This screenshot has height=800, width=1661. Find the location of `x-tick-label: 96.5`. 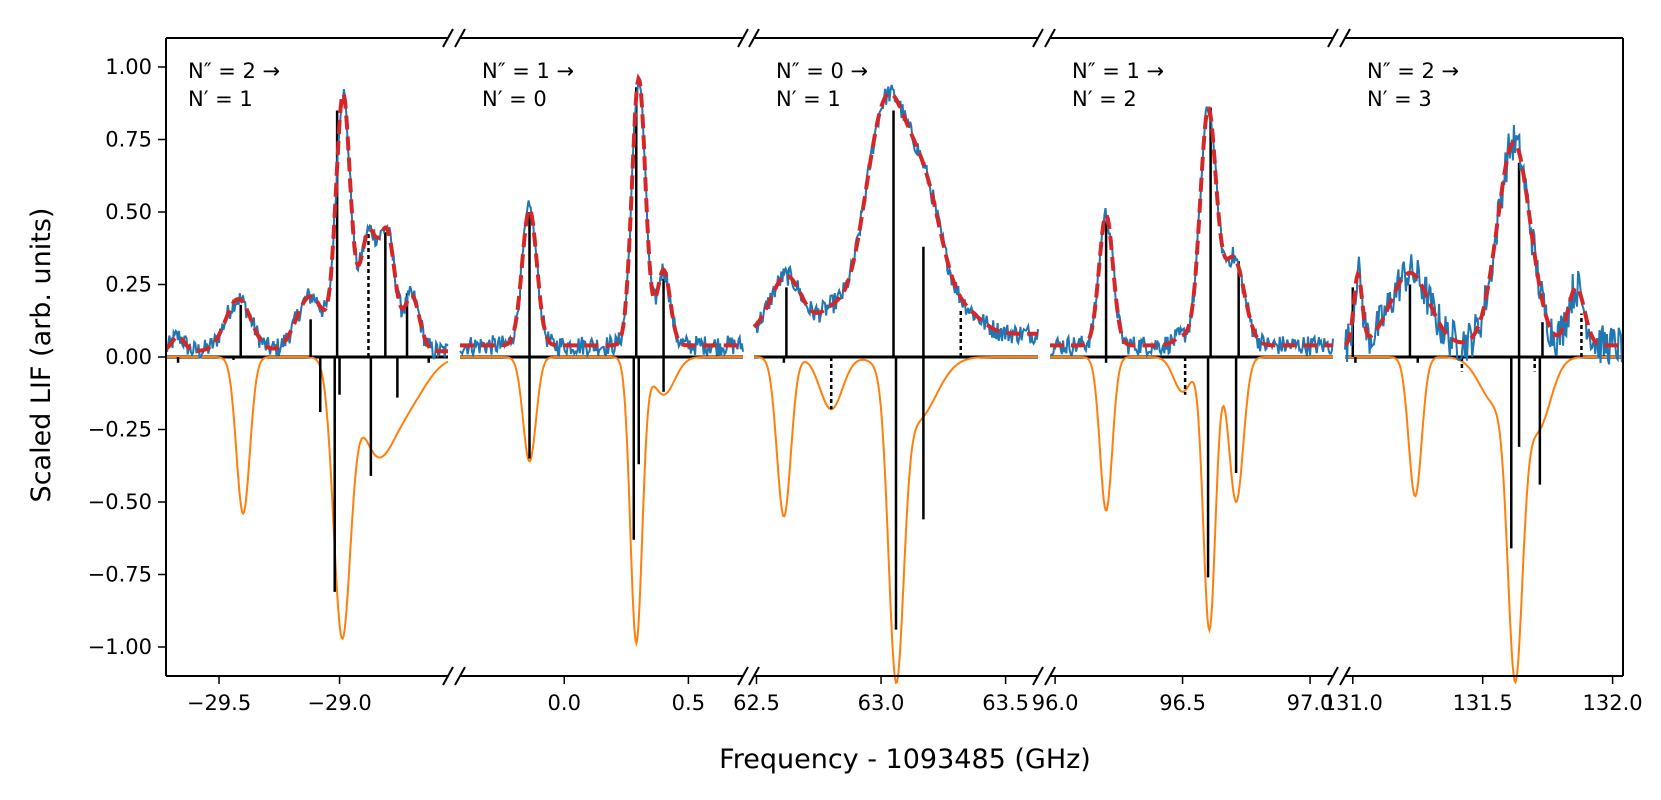

x-tick-label: 96.5 is located at coordinates (1182, 703).